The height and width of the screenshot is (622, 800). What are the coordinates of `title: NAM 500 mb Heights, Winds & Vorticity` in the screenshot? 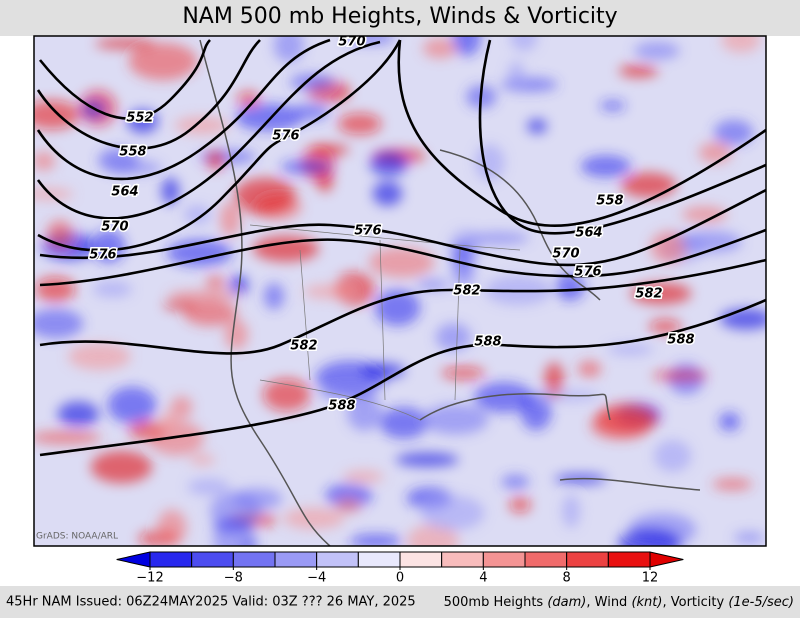 It's located at (399, 16).